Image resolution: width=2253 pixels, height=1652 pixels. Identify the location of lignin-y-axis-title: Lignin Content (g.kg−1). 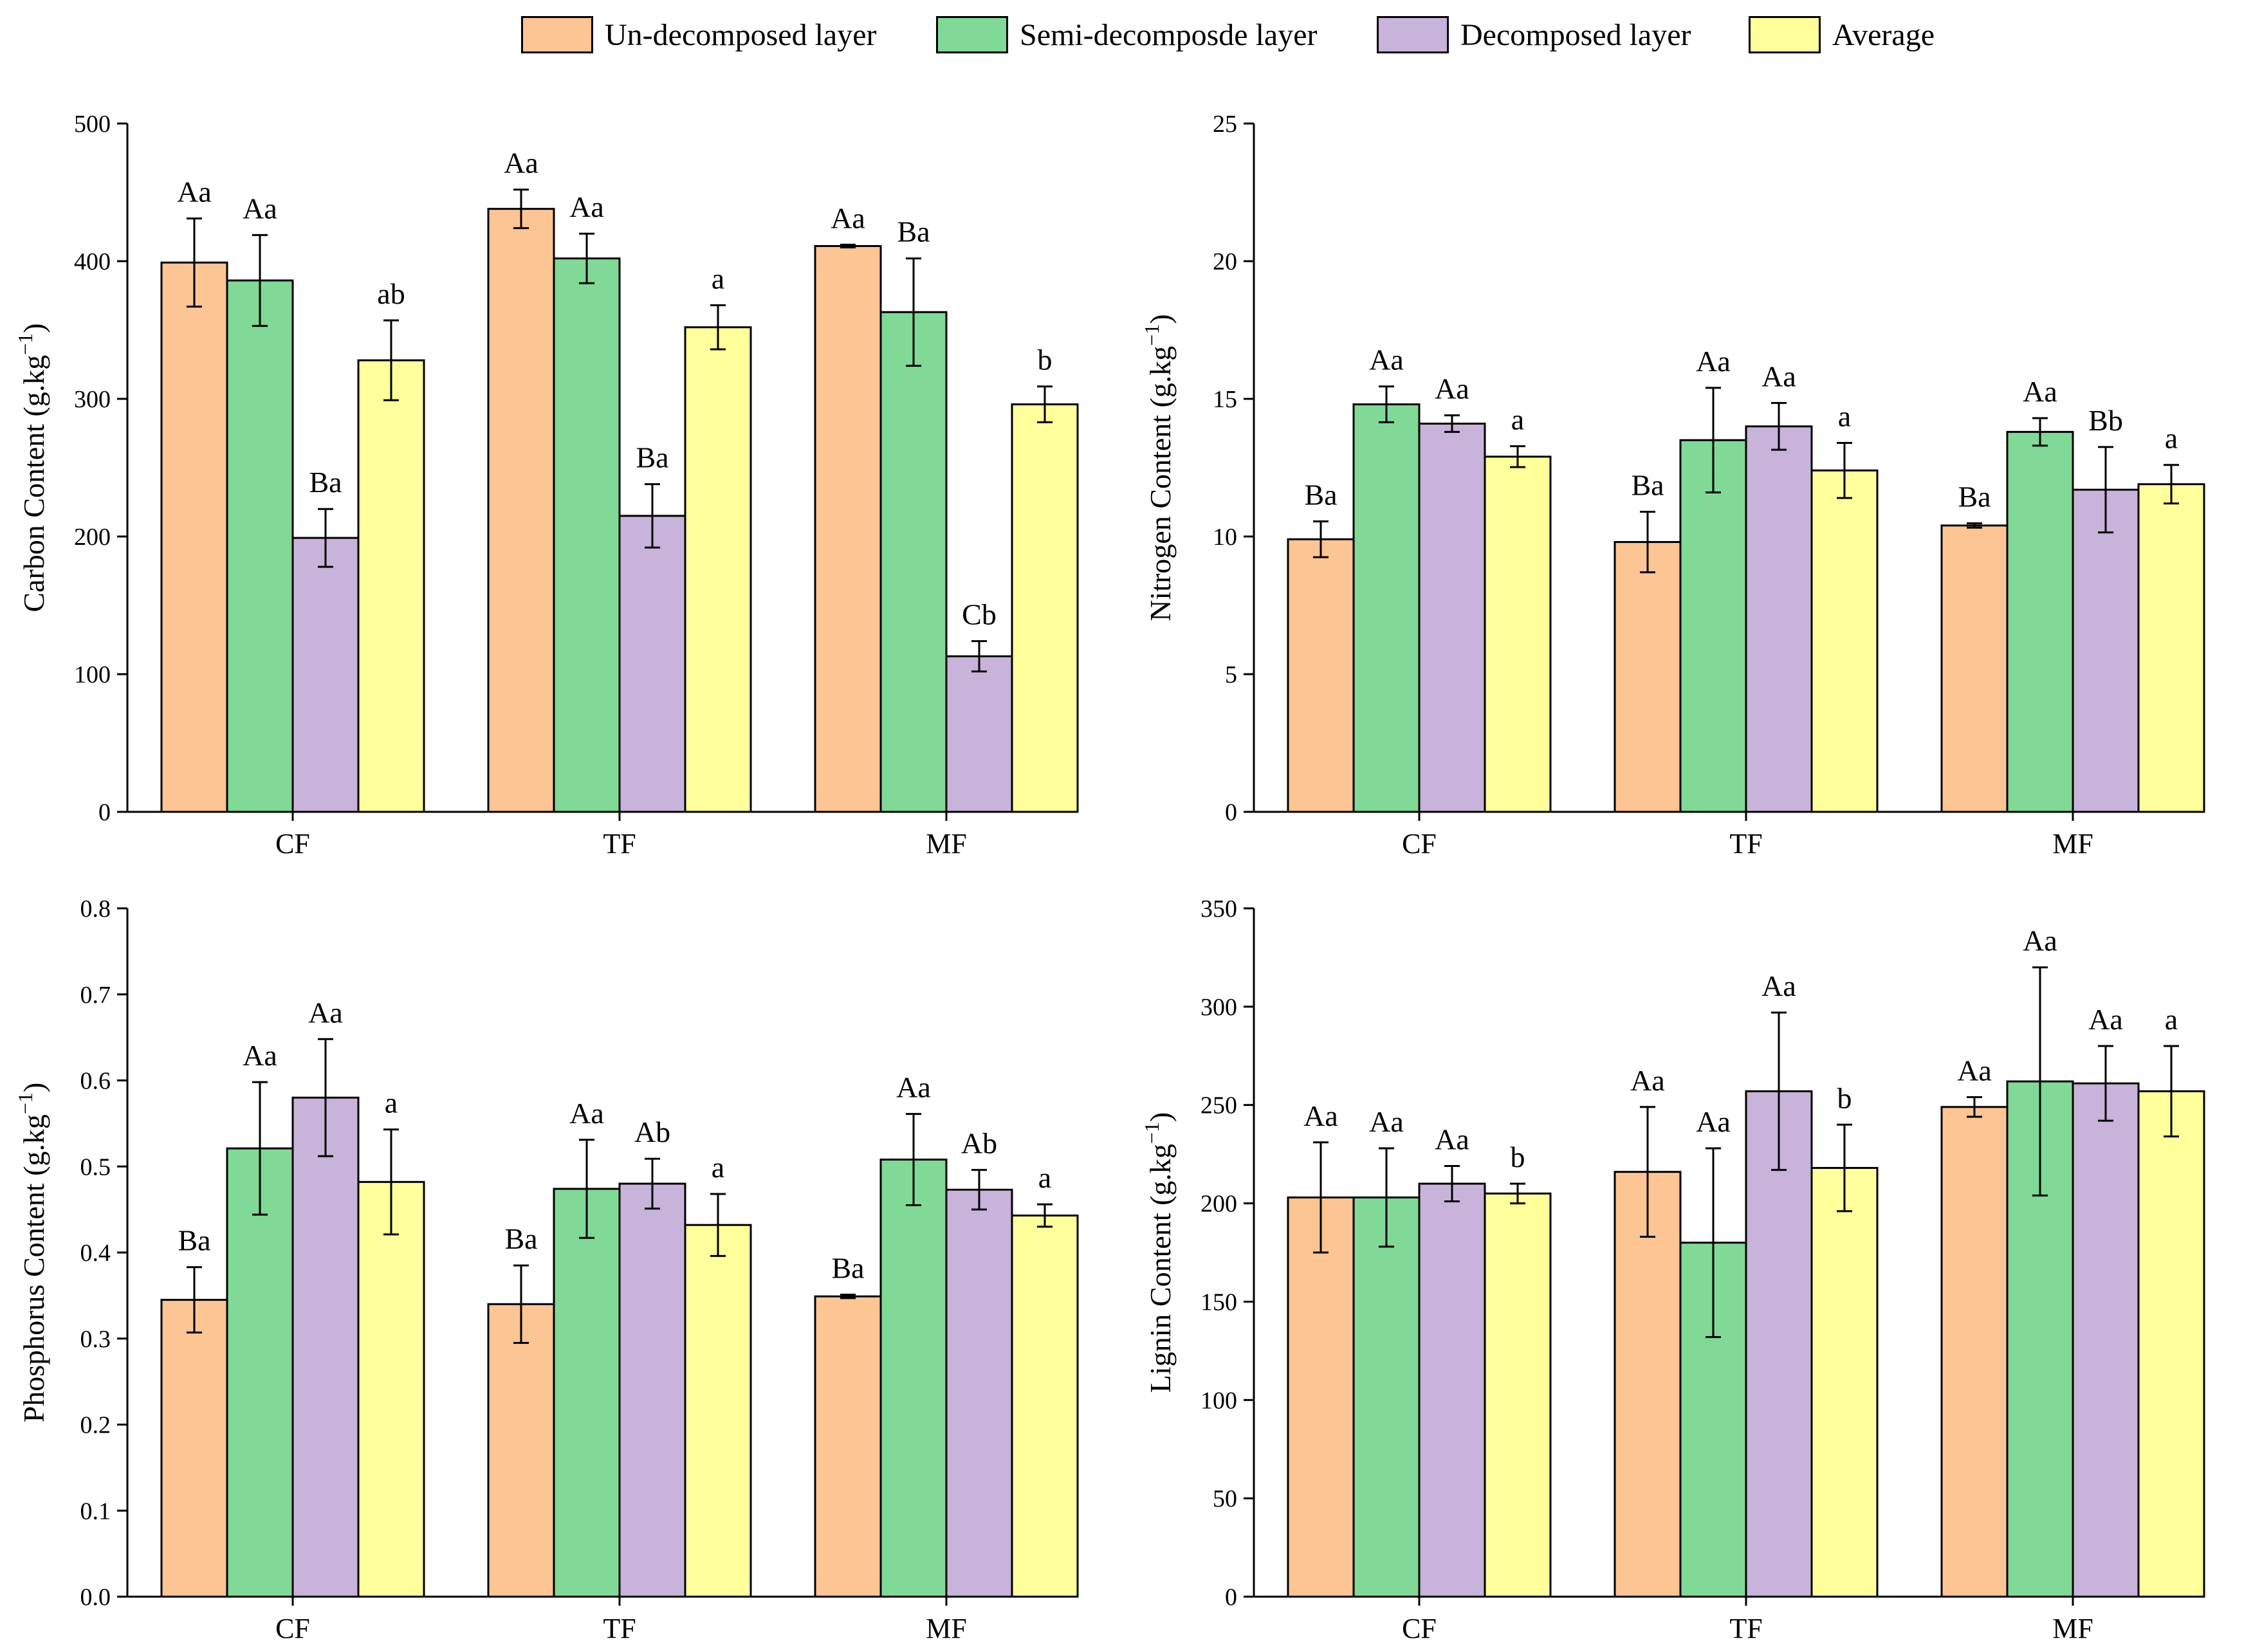
(1158, 1252).